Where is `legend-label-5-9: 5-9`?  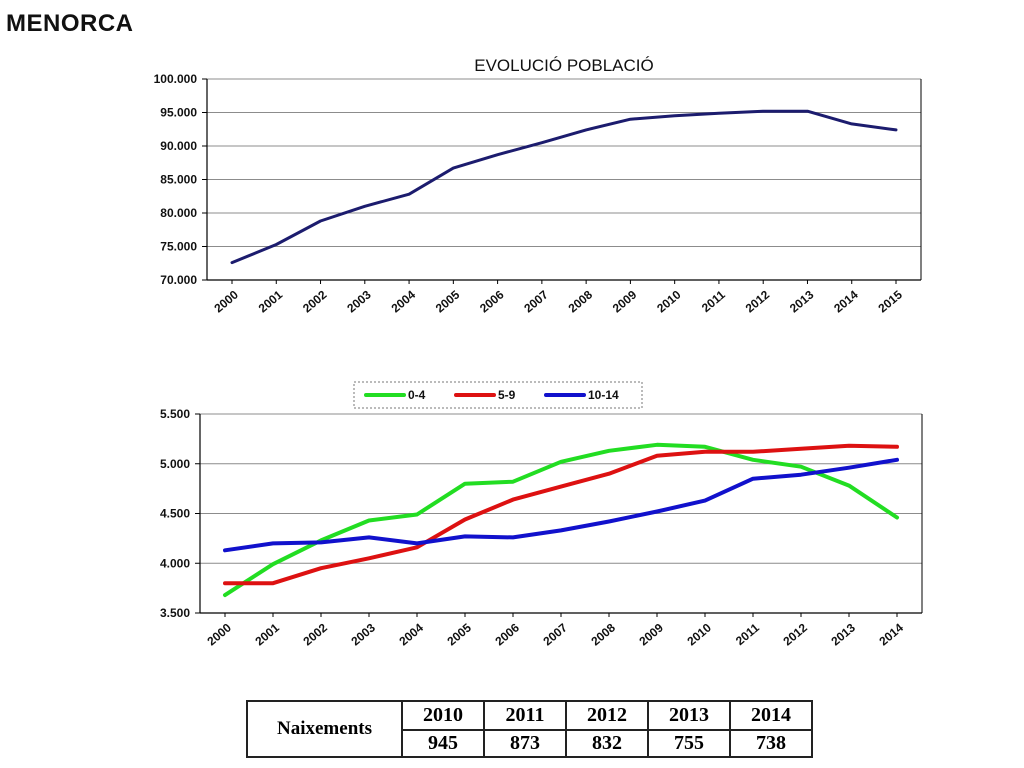
legend-label-5-9: 5-9 is located at coordinates (507, 395).